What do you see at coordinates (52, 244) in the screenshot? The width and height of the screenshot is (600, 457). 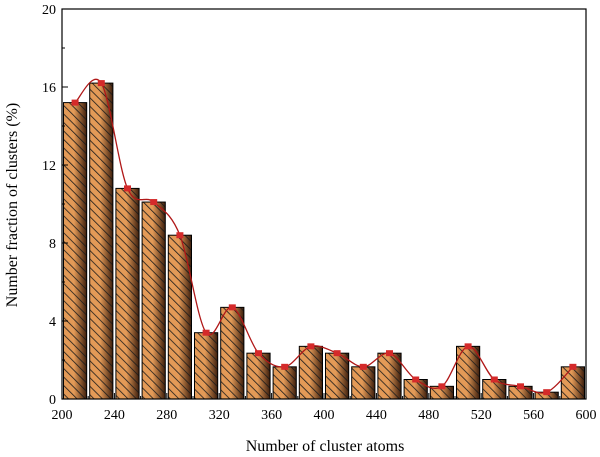 I see `y-tick-label: 8` at bounding box center [52, 244].